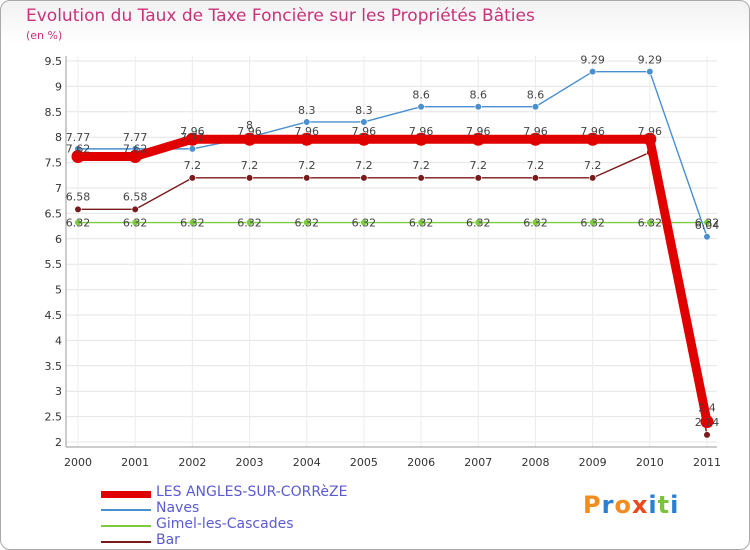 Image resolution: width=750 pixels, height=550 pixels. What do you see at coordinates (54, 417) in the screenshot?
I see `y-tick-label: 2.5` at bounding box center [54, 417].